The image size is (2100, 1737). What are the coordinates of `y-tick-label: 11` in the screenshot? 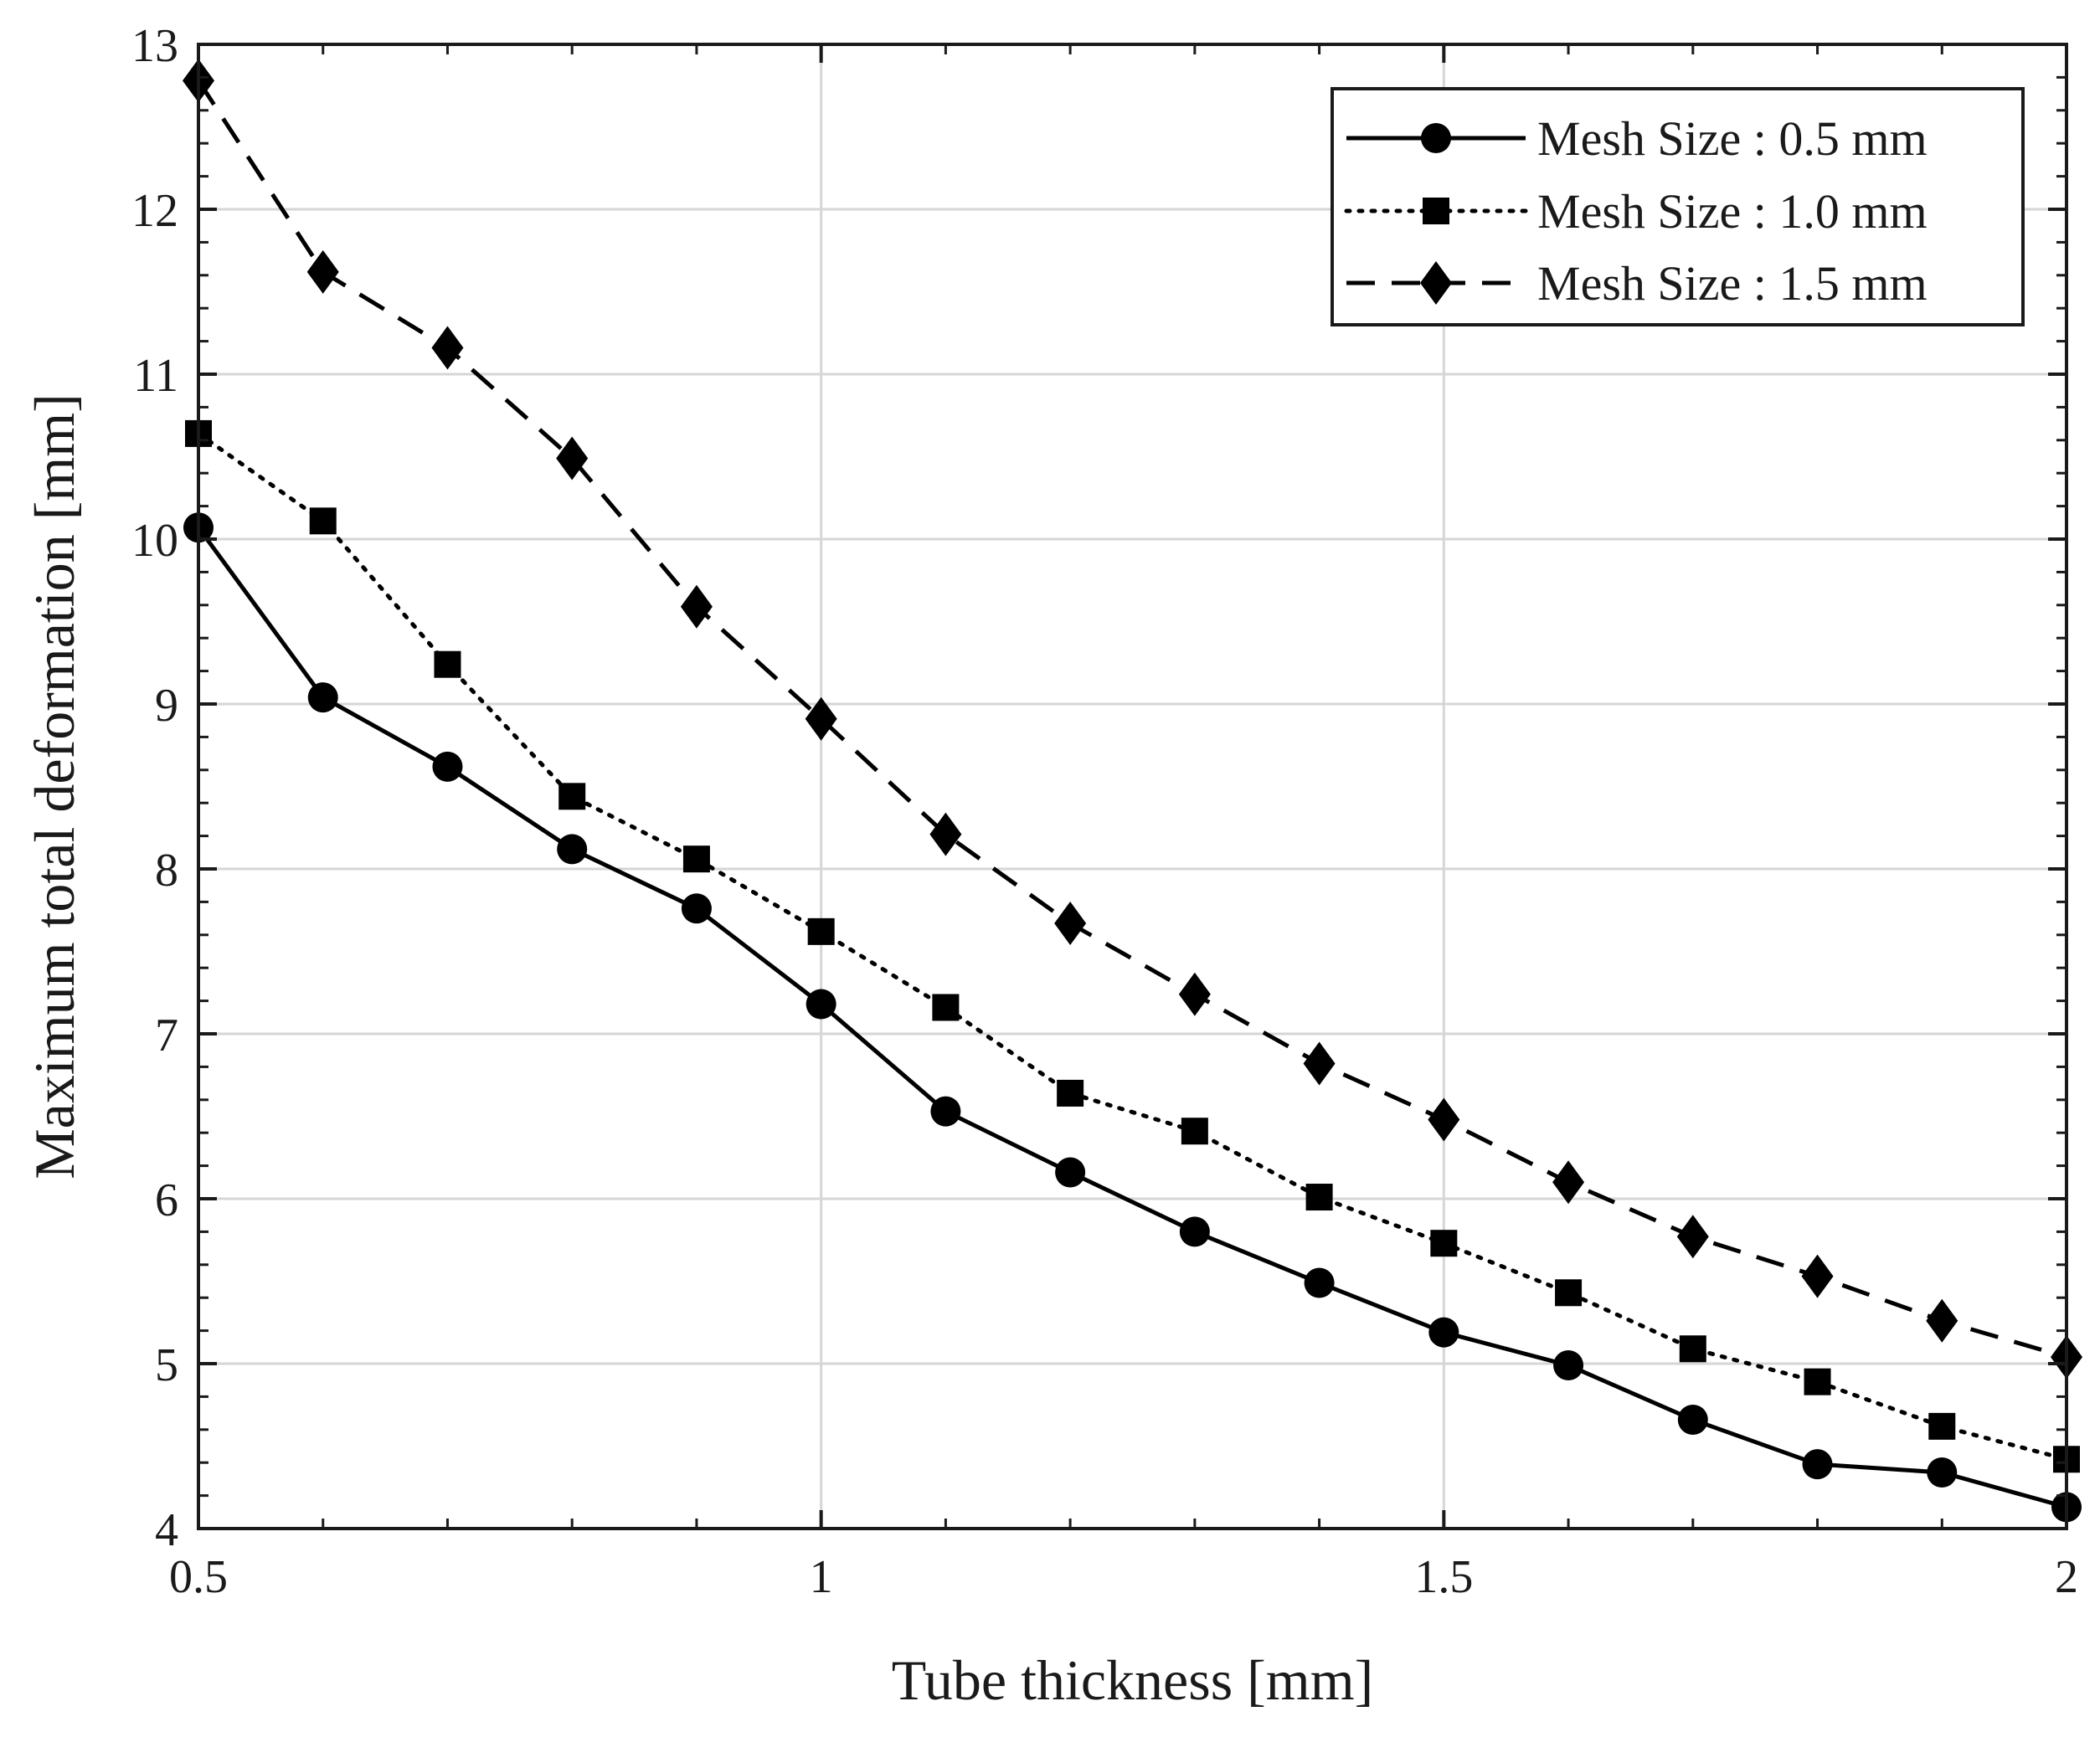 It's located at (156, 376).